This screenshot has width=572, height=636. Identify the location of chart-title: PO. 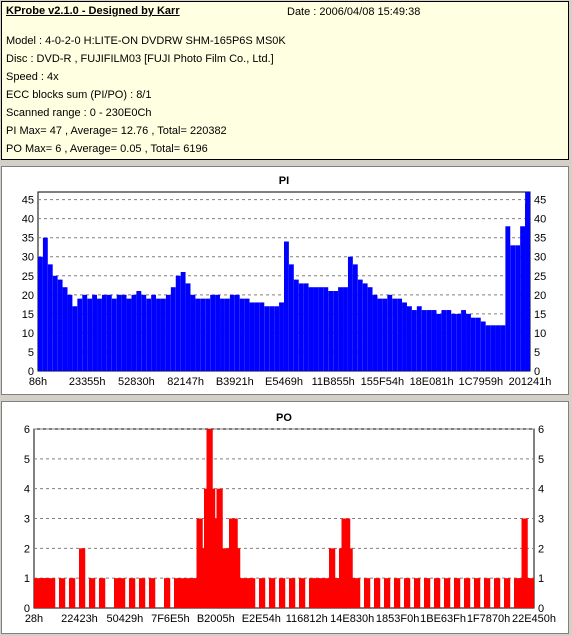
(284, 418).